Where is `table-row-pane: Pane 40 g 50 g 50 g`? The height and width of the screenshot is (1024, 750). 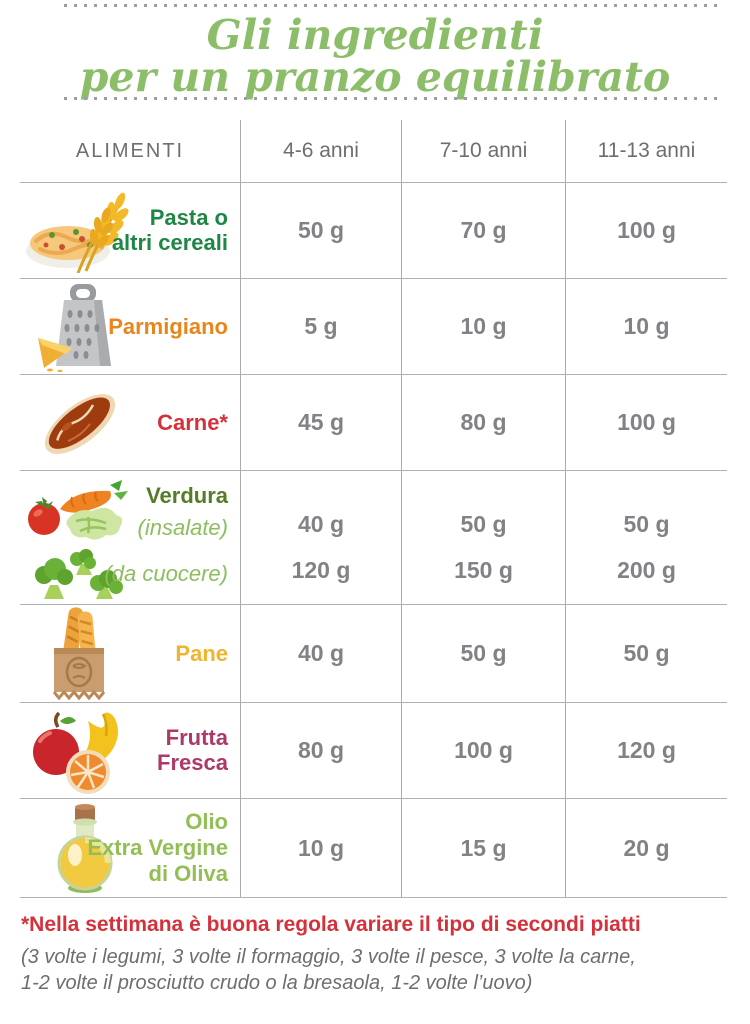
table-row-pane: Pane 40 g 50 g 50 g is located at coordinates (373, 653).